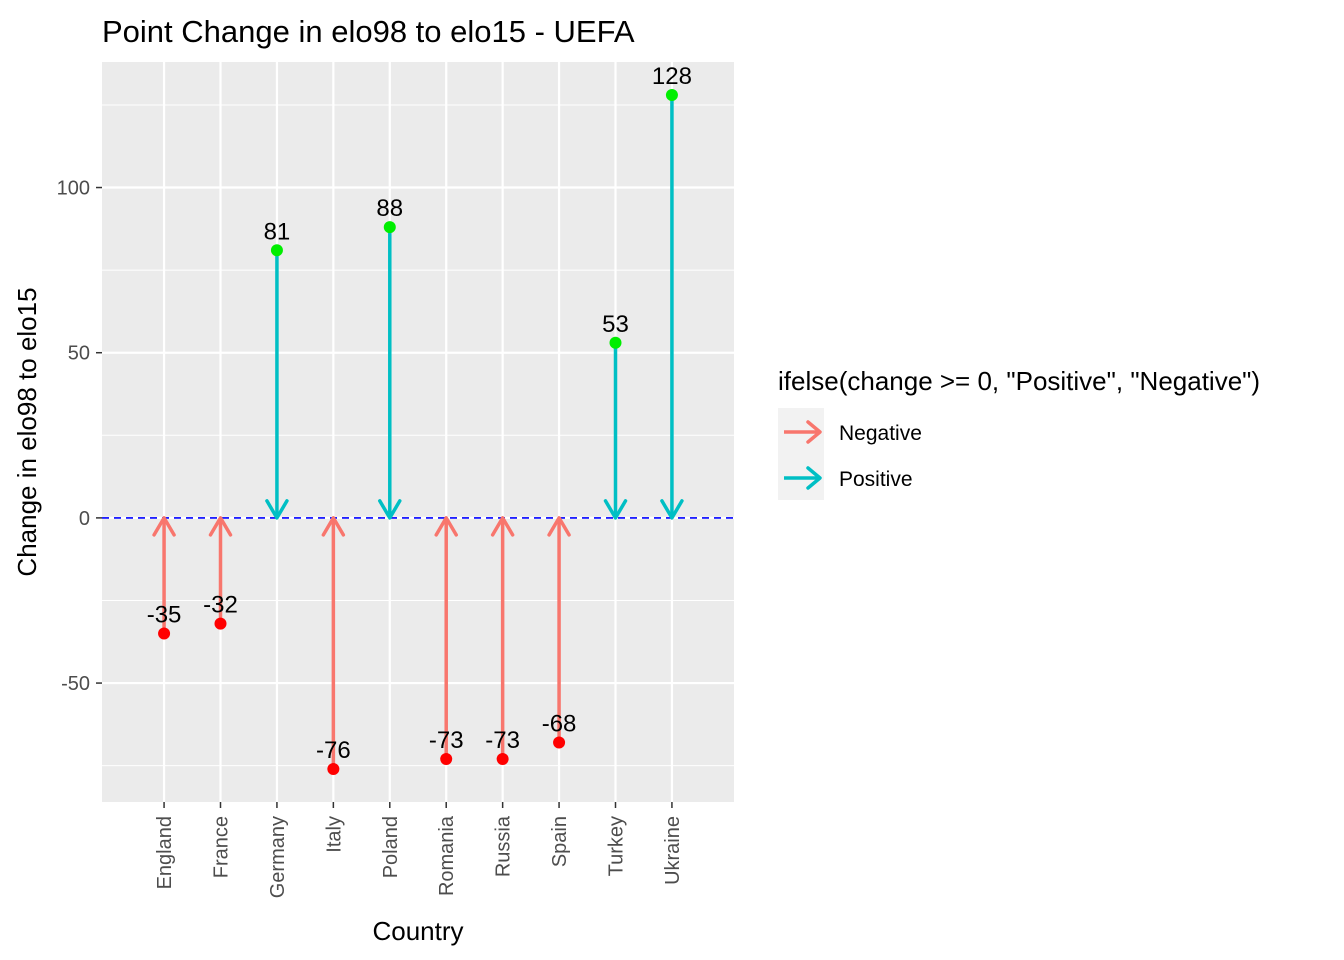  Describe the element at coordinates (850, 454) in the screenshot. I see `legend-keys: Negative Positive` at that location.